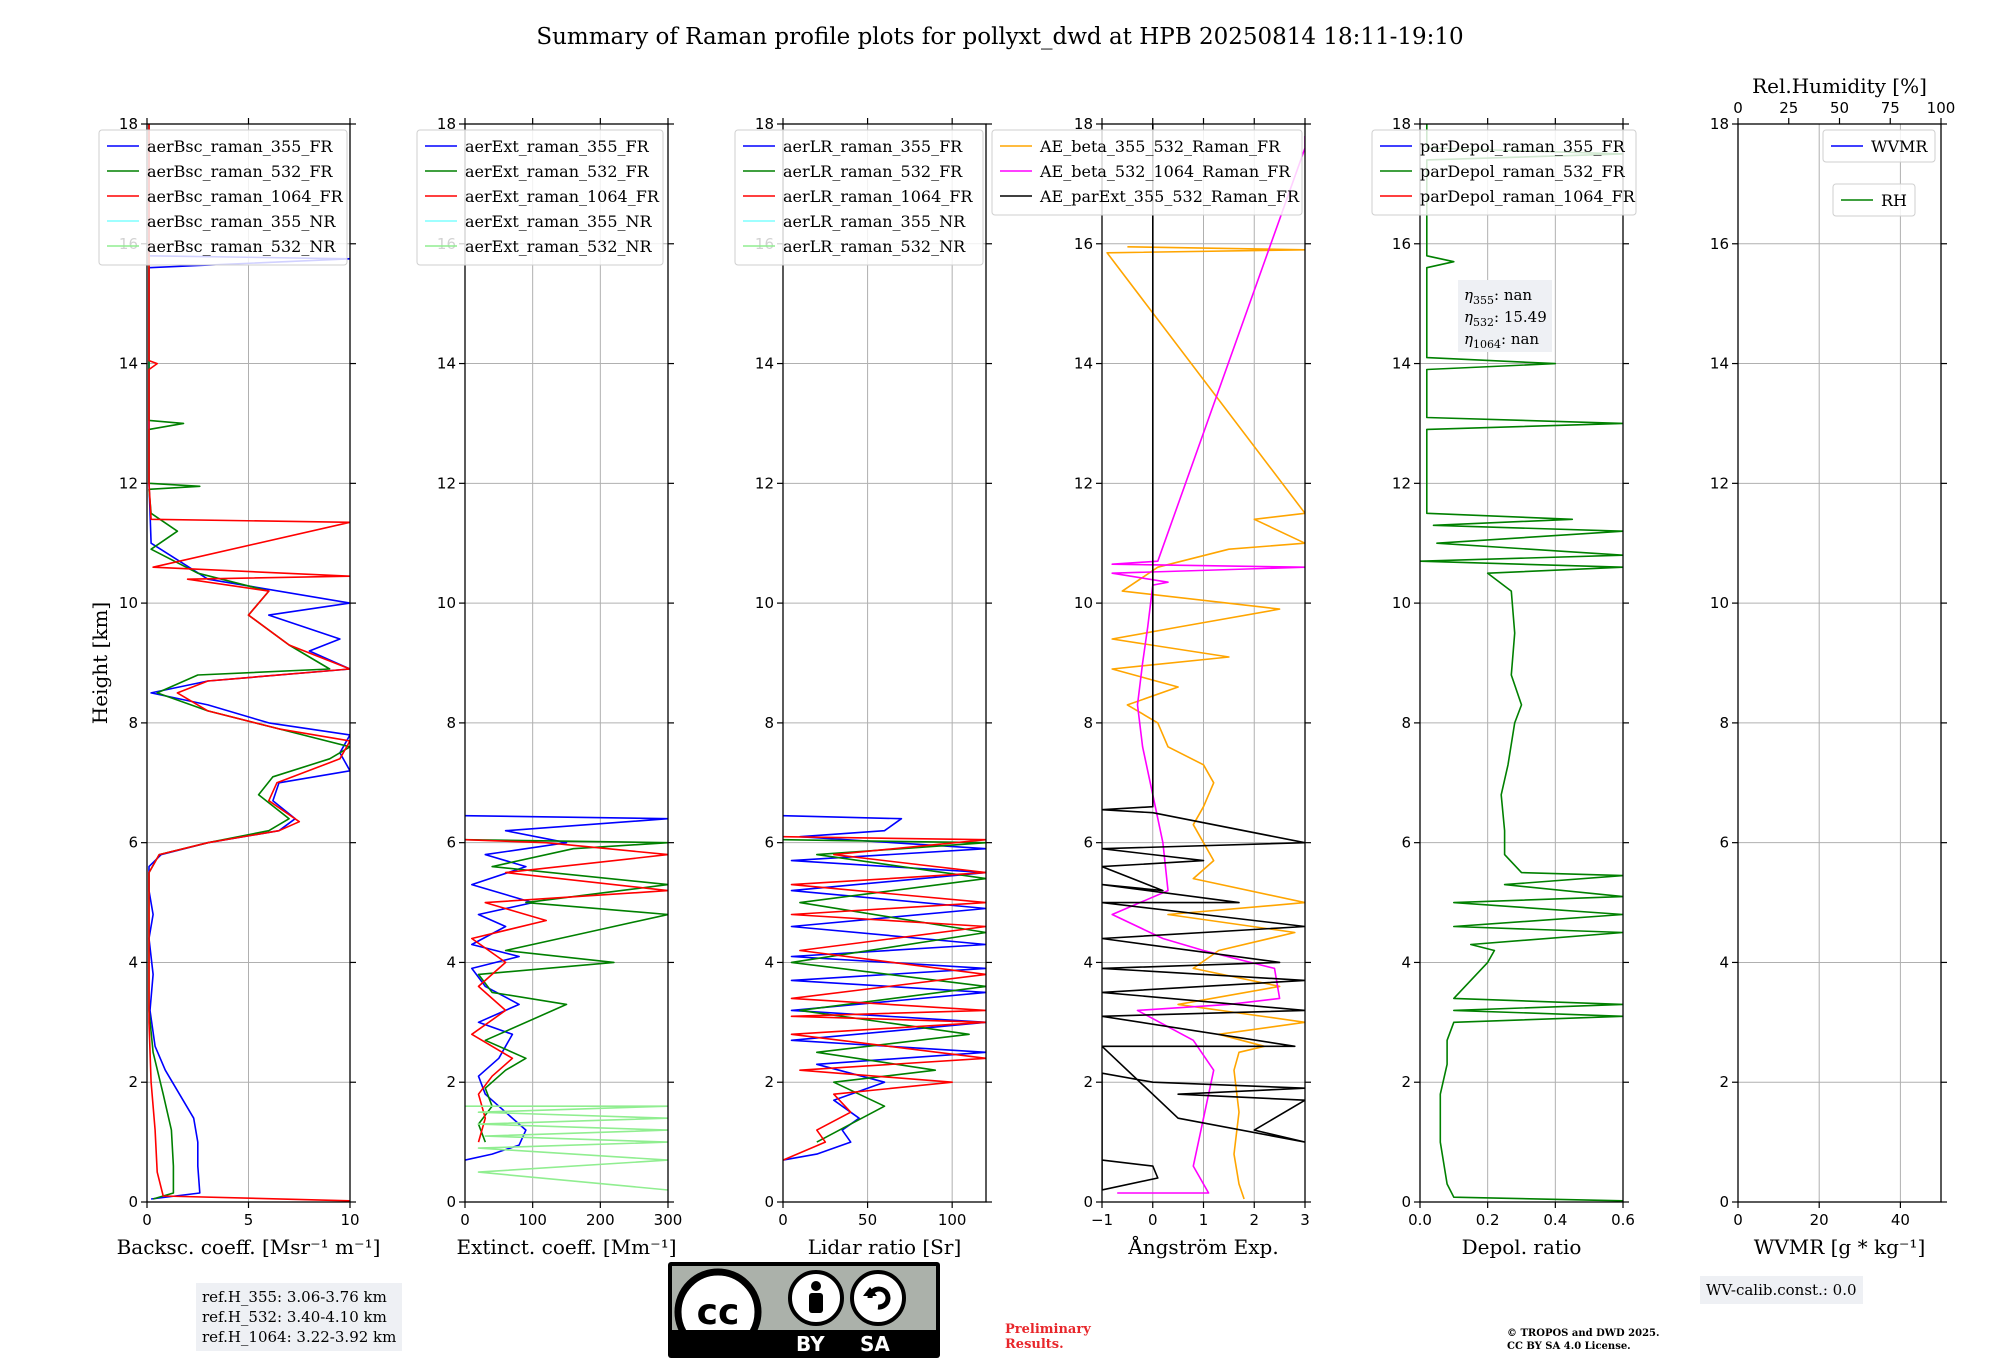  What do you see at coordinates (1522, 1247) in the screenshot?
I see `x-axis-label: Depol. ratio` at bounding box center [1522, 1247].